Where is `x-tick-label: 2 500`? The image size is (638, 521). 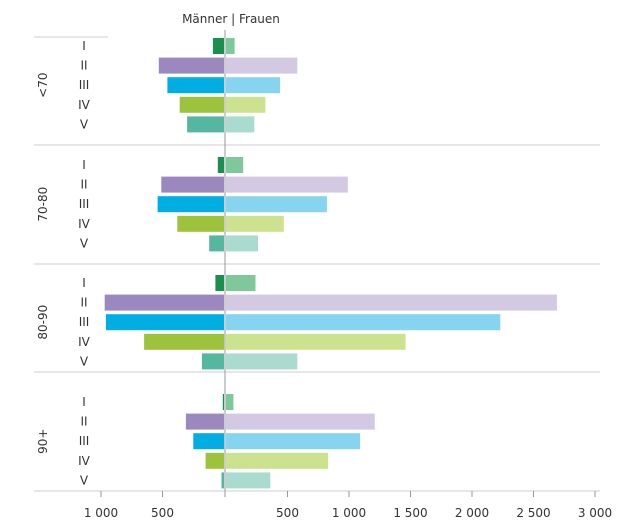
x-tick-label: 2 500 is located at coordinates (533, 513).